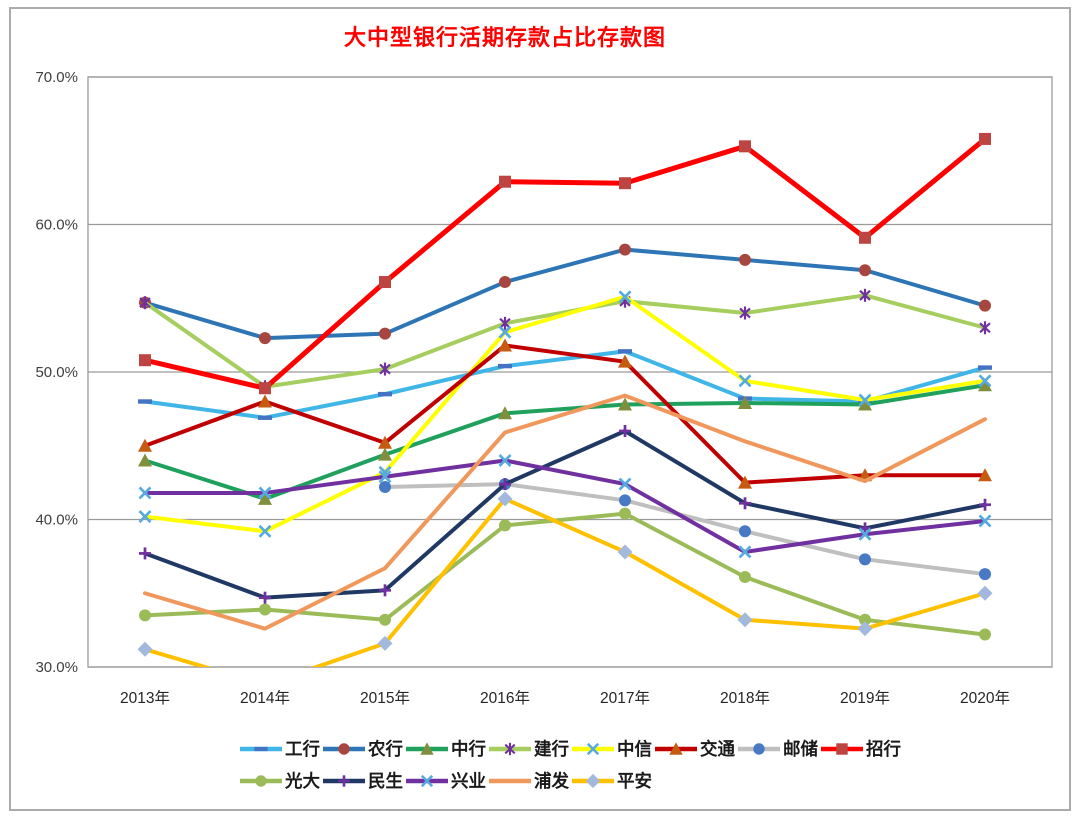 This screenshot has width=1080, height=818. What do you see at coordinates (302, 750) in the screenshot?
I see `legend-label-icbc: 工行` at bounding box center [302, 750].